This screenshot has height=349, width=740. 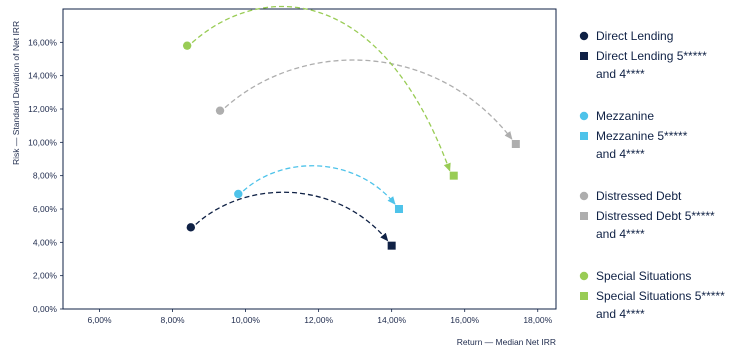 I want to click on legend-marker-circle-direct-lending, so click(x=584, y=36).